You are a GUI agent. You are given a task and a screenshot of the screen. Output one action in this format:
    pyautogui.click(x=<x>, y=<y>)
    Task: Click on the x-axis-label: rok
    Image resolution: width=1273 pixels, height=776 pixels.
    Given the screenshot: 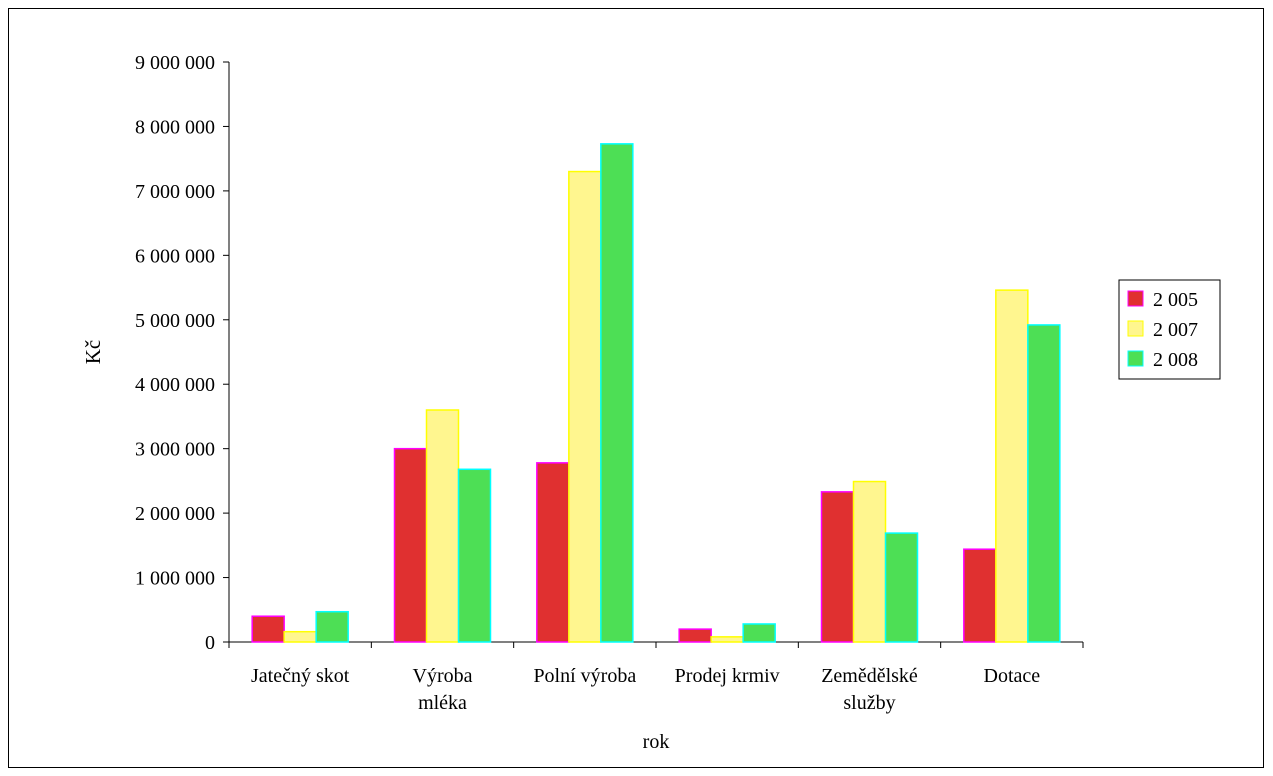 What is the action you would take?
    pyautogui.click(x=656, y=742)
    